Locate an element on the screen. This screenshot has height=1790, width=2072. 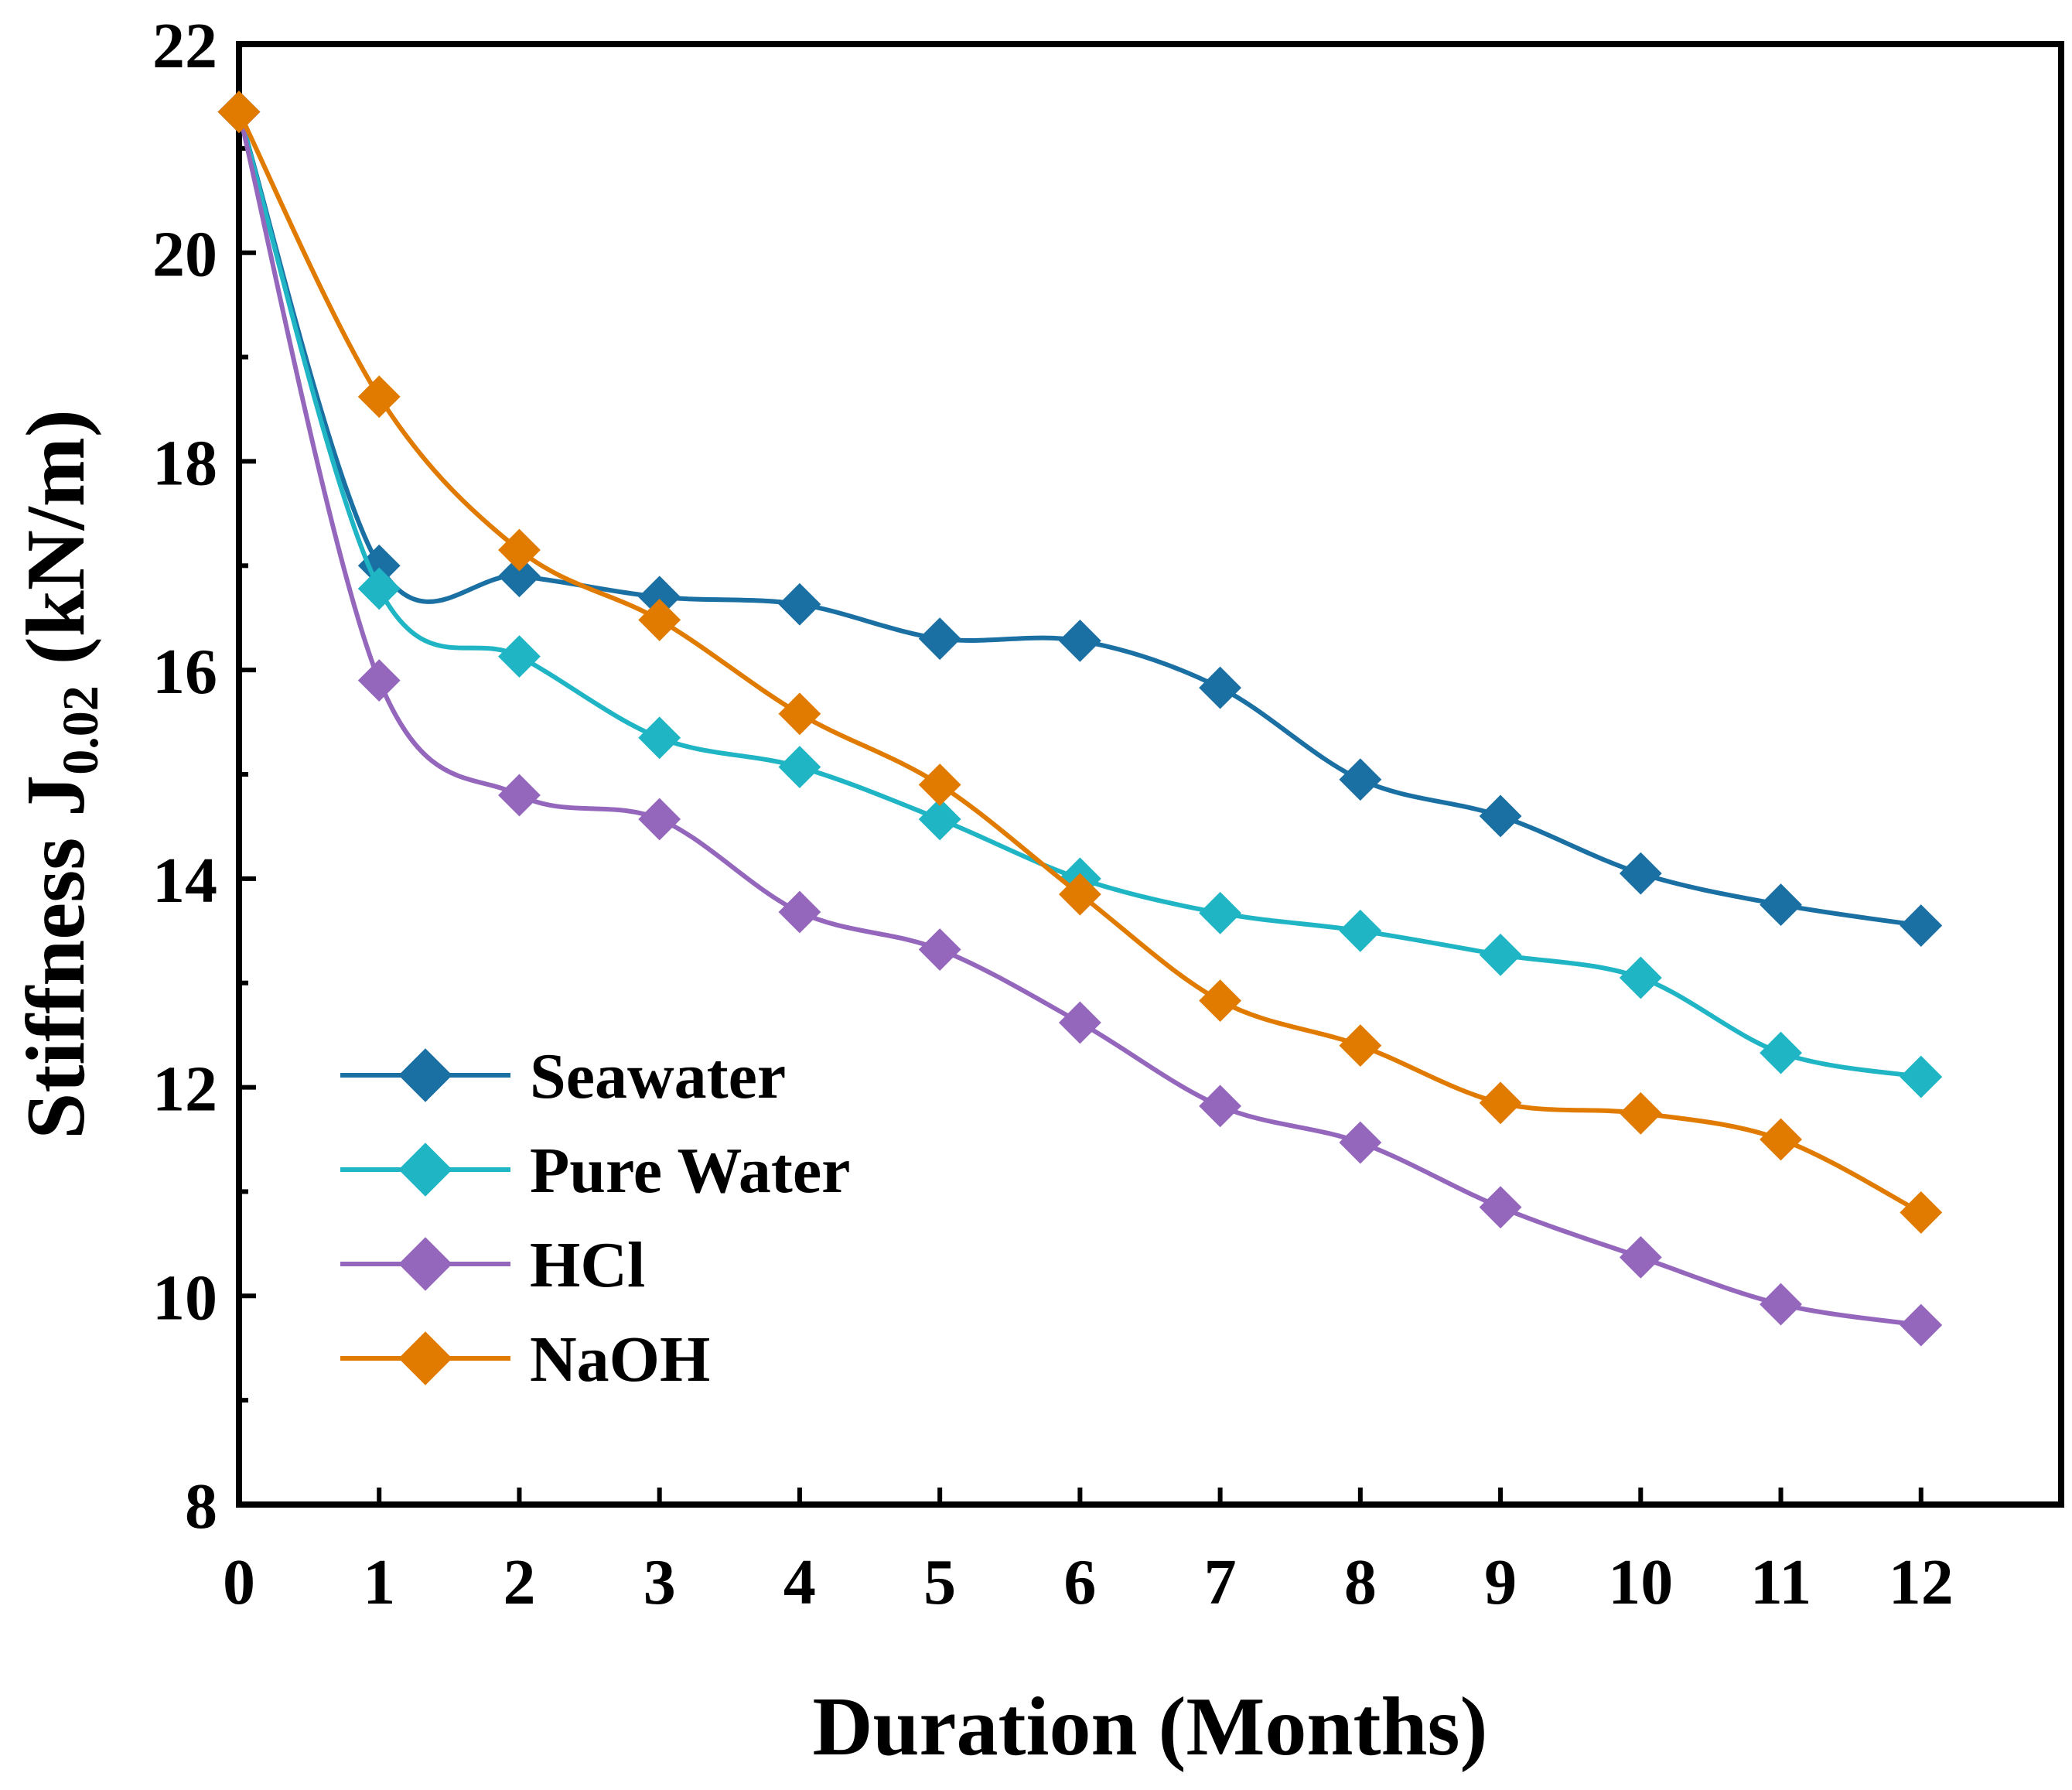
x-tick-label: 9 is located at coordinates (1500, 1582).